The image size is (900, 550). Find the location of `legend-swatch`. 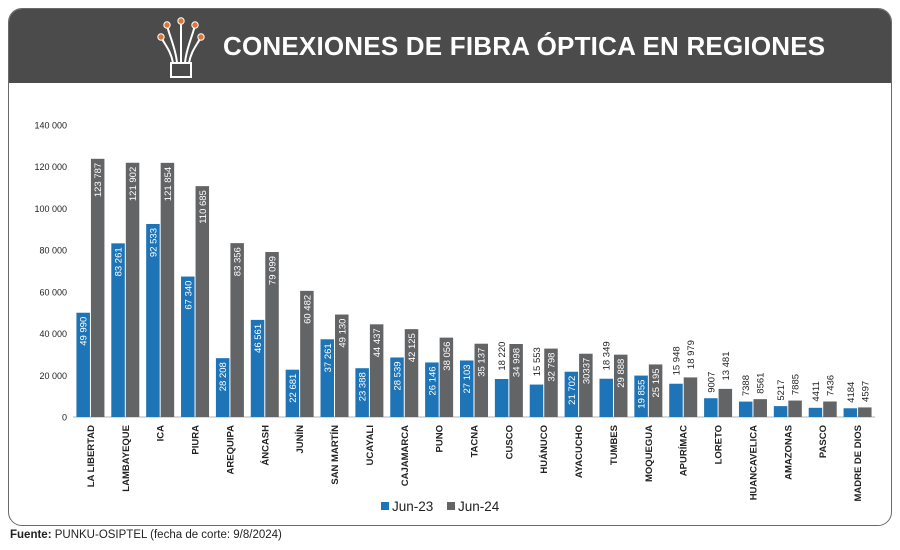

legend-swatch is located at coordinates (385, 506).